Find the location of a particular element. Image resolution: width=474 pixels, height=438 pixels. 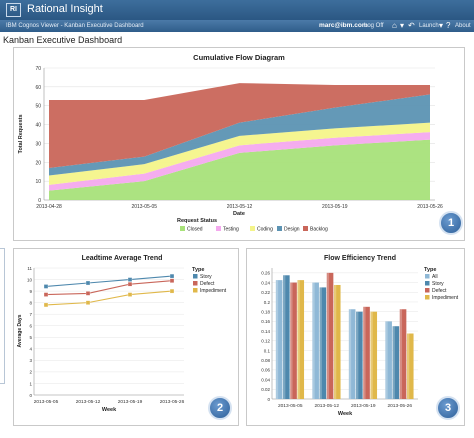

chart-title: Flow Efficiency Trend is located at coordinates (360, 258).